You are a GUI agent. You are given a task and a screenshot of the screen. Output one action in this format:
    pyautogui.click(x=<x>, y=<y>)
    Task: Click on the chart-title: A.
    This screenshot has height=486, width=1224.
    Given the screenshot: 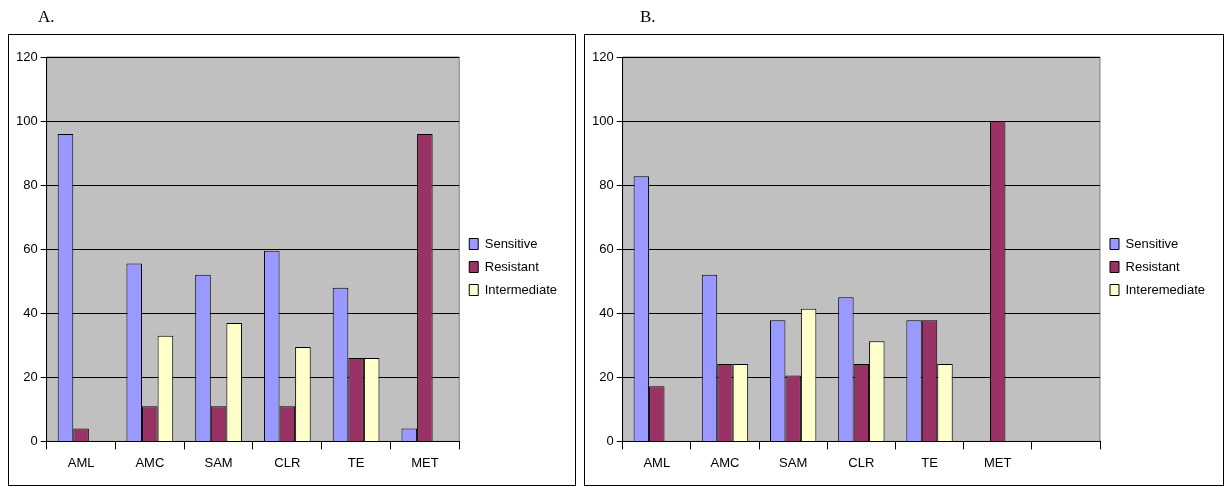 What is the action you would take?
    pyautogui.click(x=46, y=17)
    